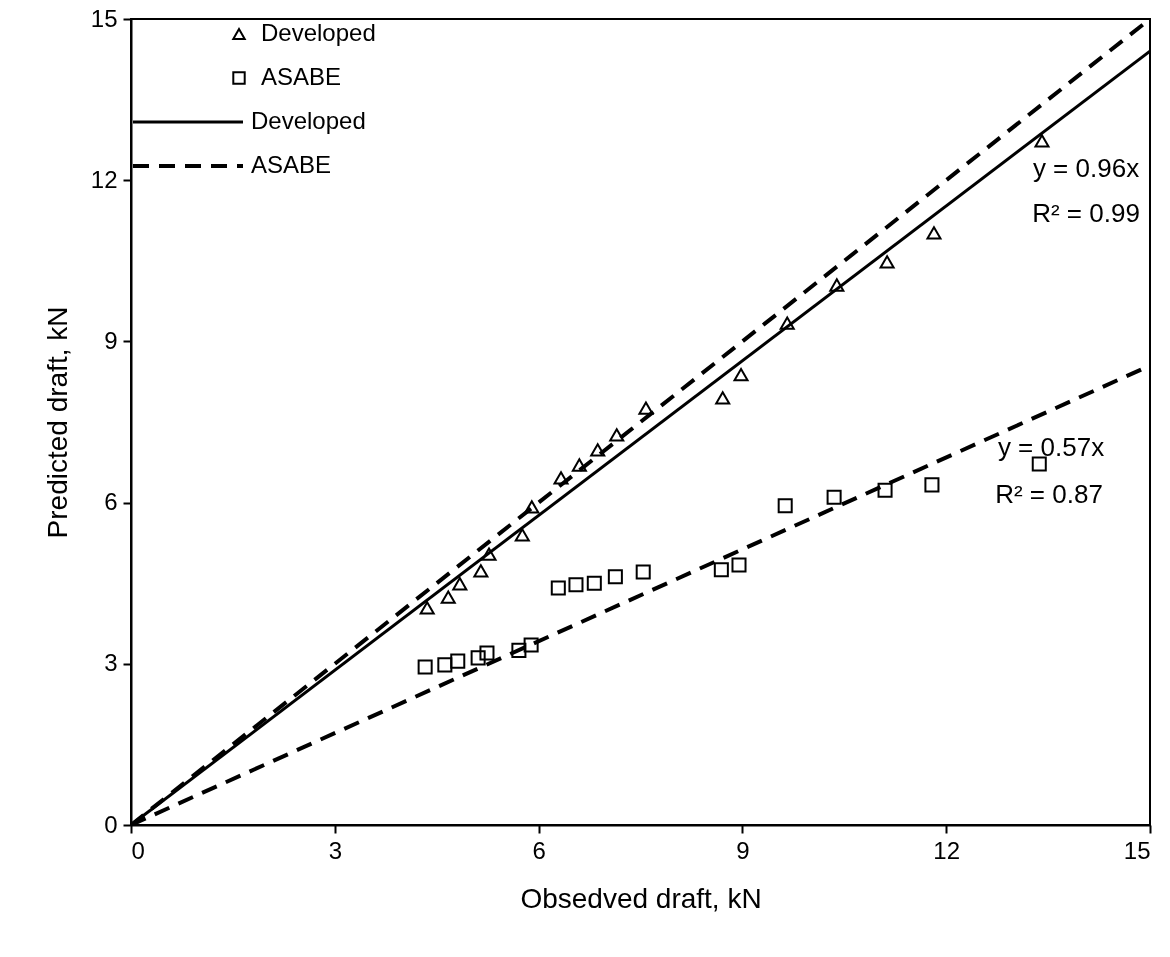 This screenshot has height=957, width=1170. I want to click on annotation: y = 0.57x, so click(1051, 447).